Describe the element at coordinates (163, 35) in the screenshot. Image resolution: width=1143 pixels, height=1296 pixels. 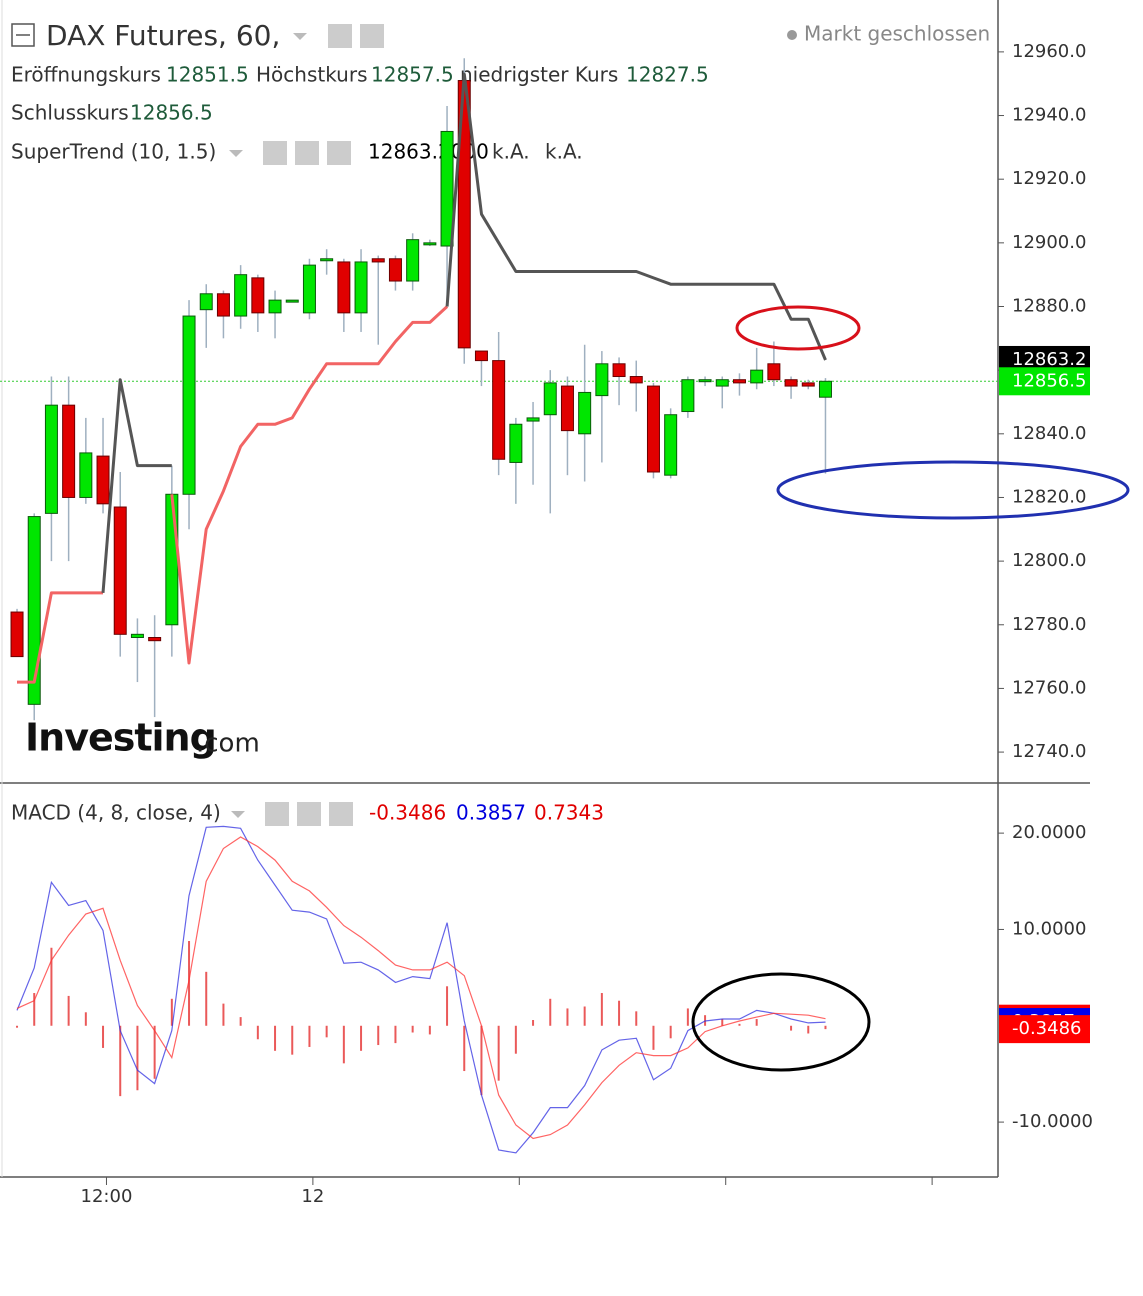
I see `chart-title: DAX Futures, 60,` at that location.